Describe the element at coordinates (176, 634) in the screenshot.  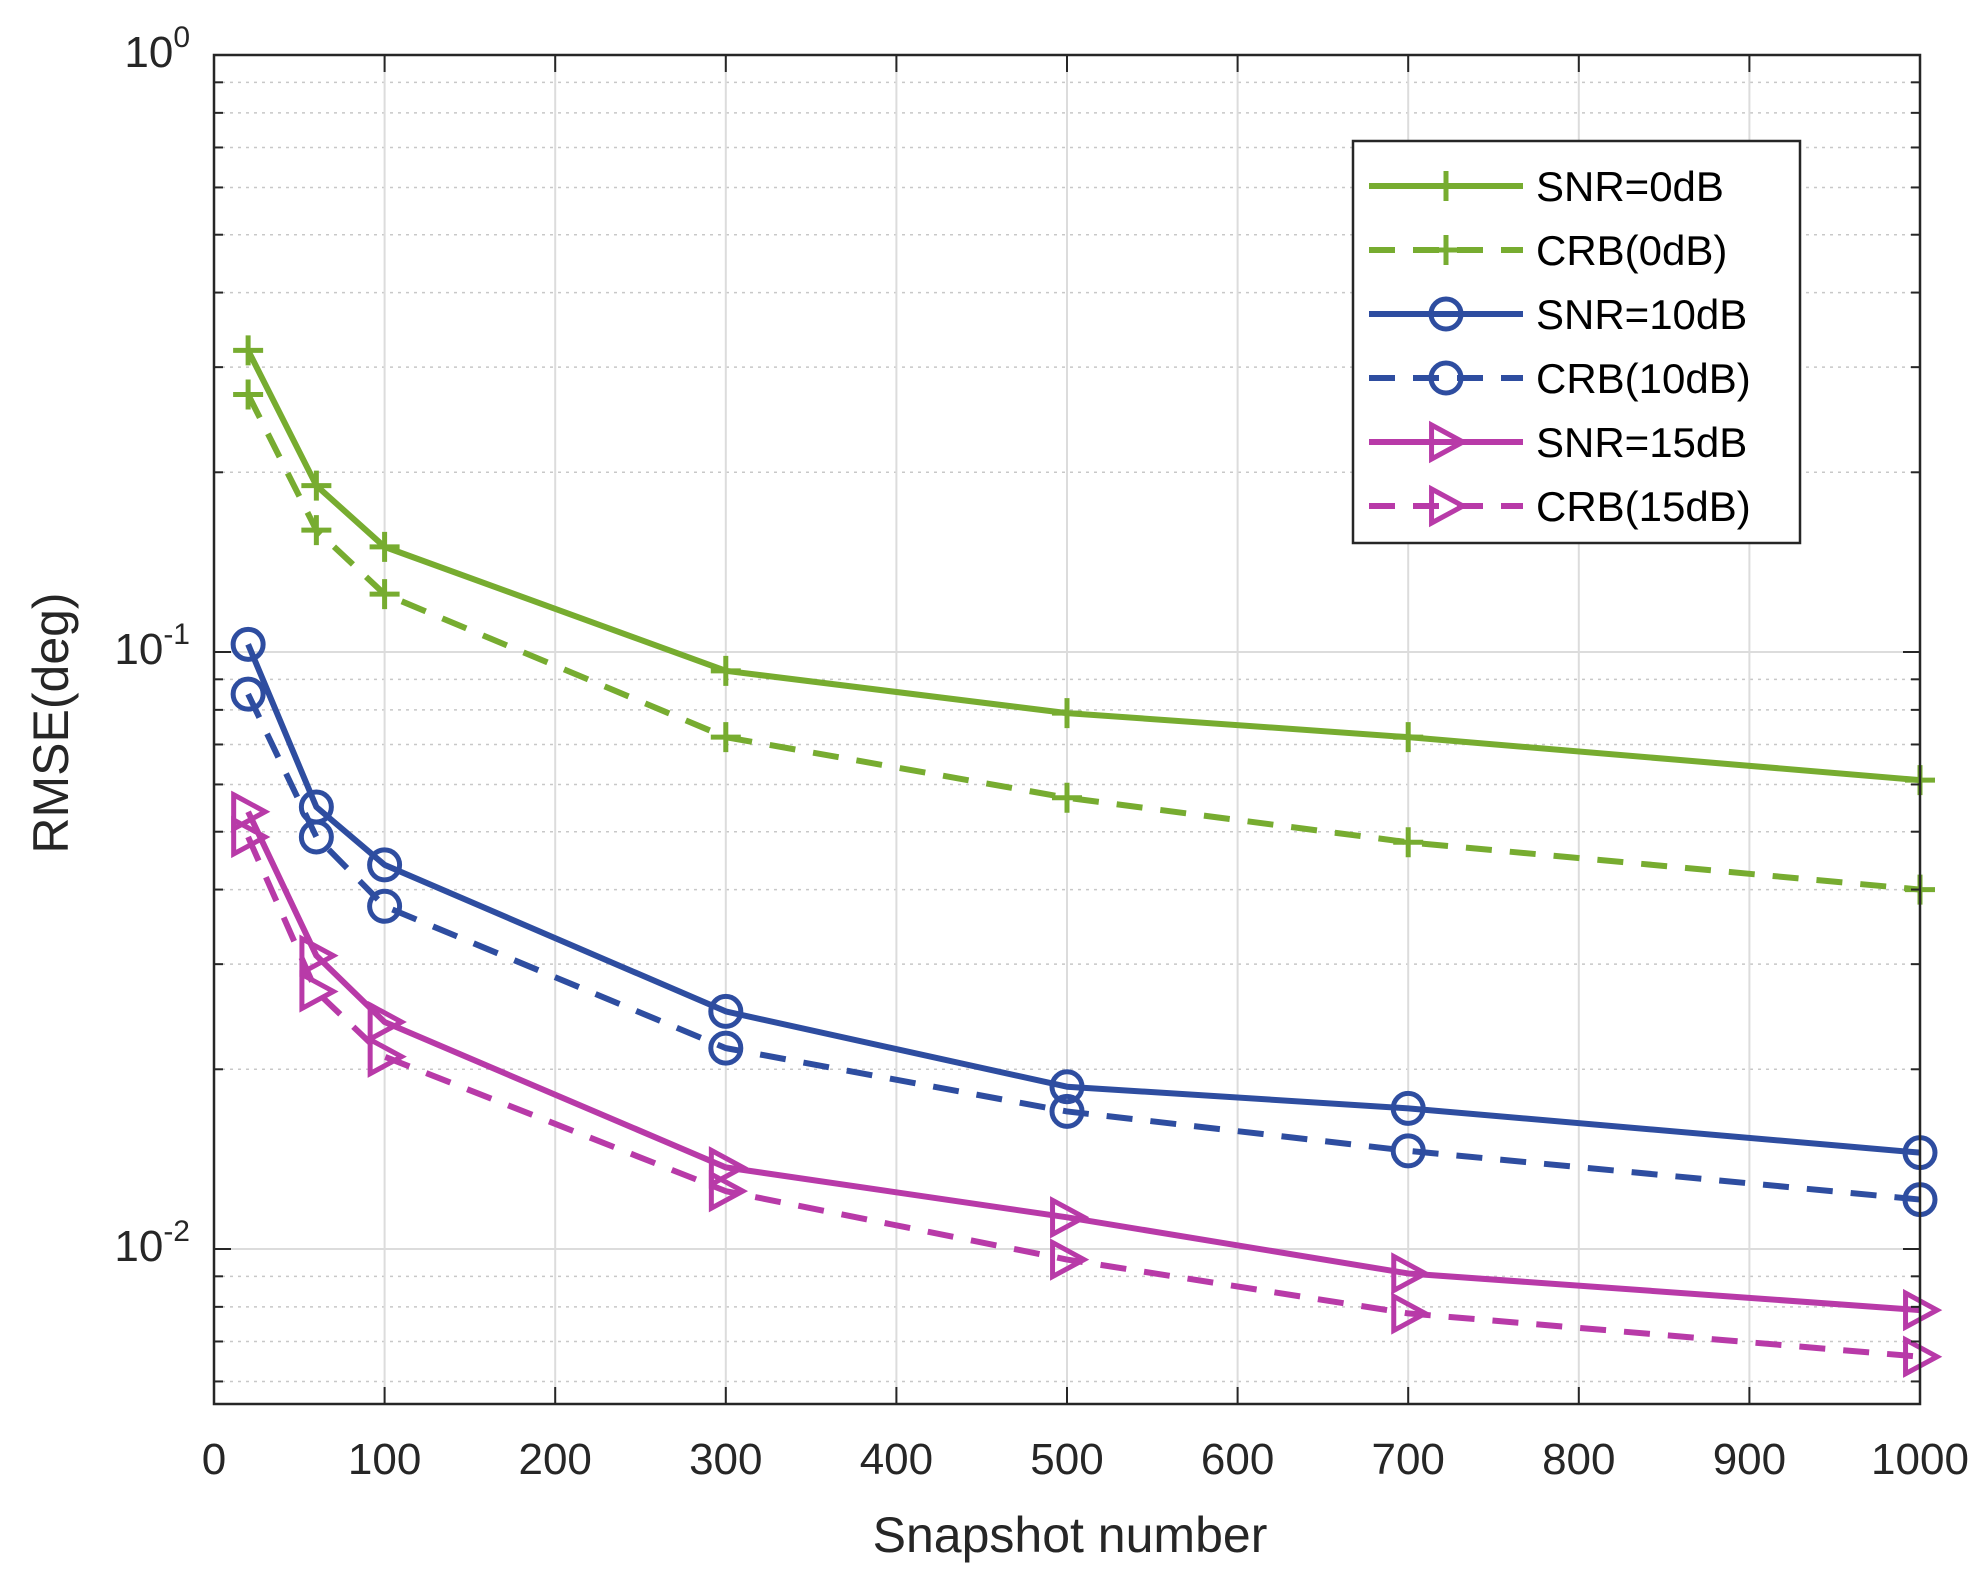
I see `y-tick-label-exponent: -1` at that location.